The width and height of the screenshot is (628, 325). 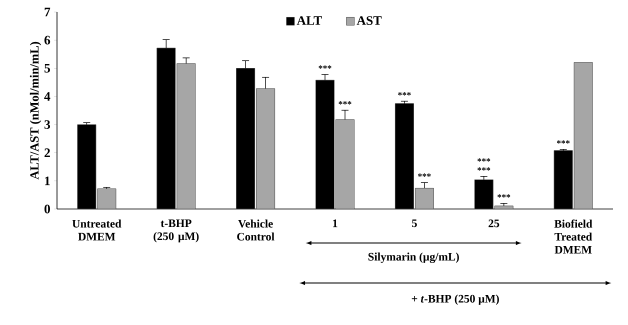 What do you see at coordinates (47, 12) in the screenshot?
I see `y-tick-label: 7` at bounding box center [47, 12].